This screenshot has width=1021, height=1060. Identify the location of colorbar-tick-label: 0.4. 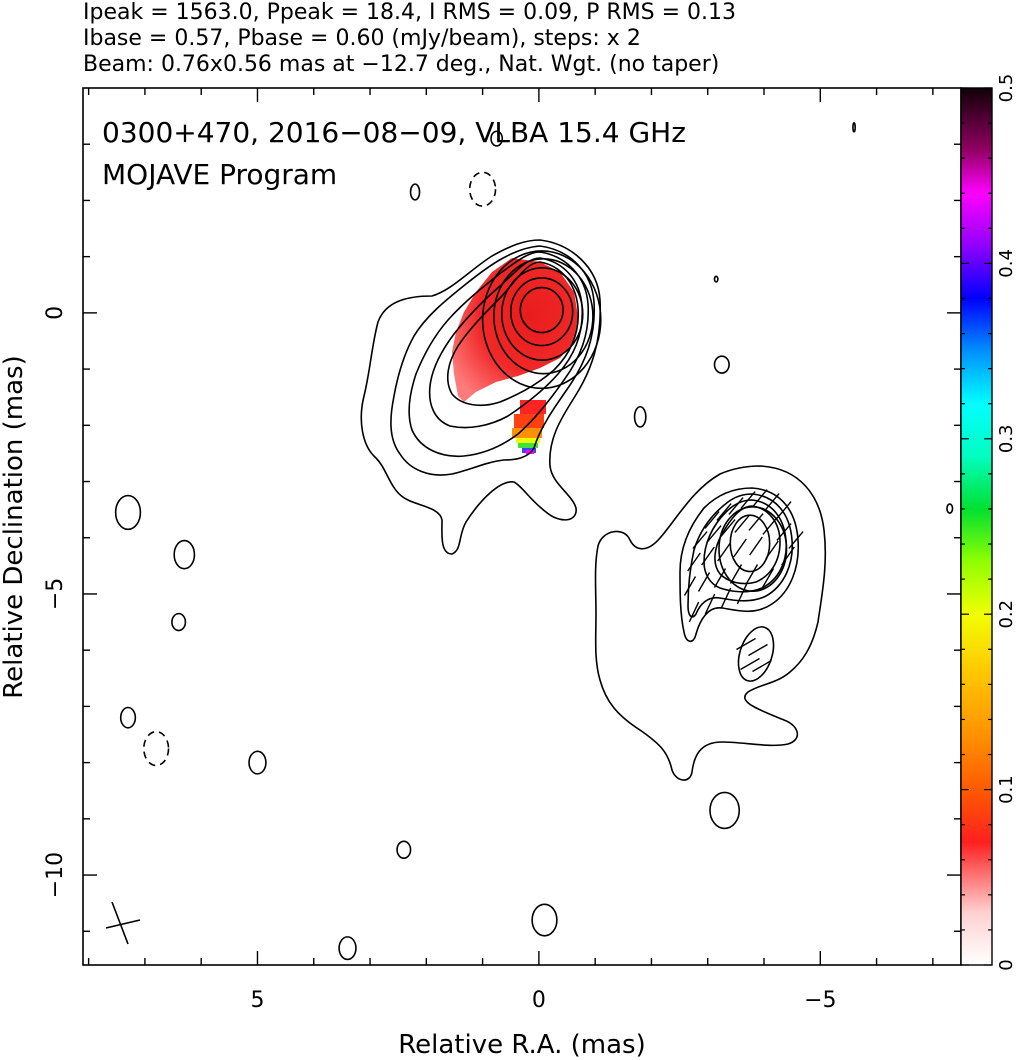
(1006, 263).